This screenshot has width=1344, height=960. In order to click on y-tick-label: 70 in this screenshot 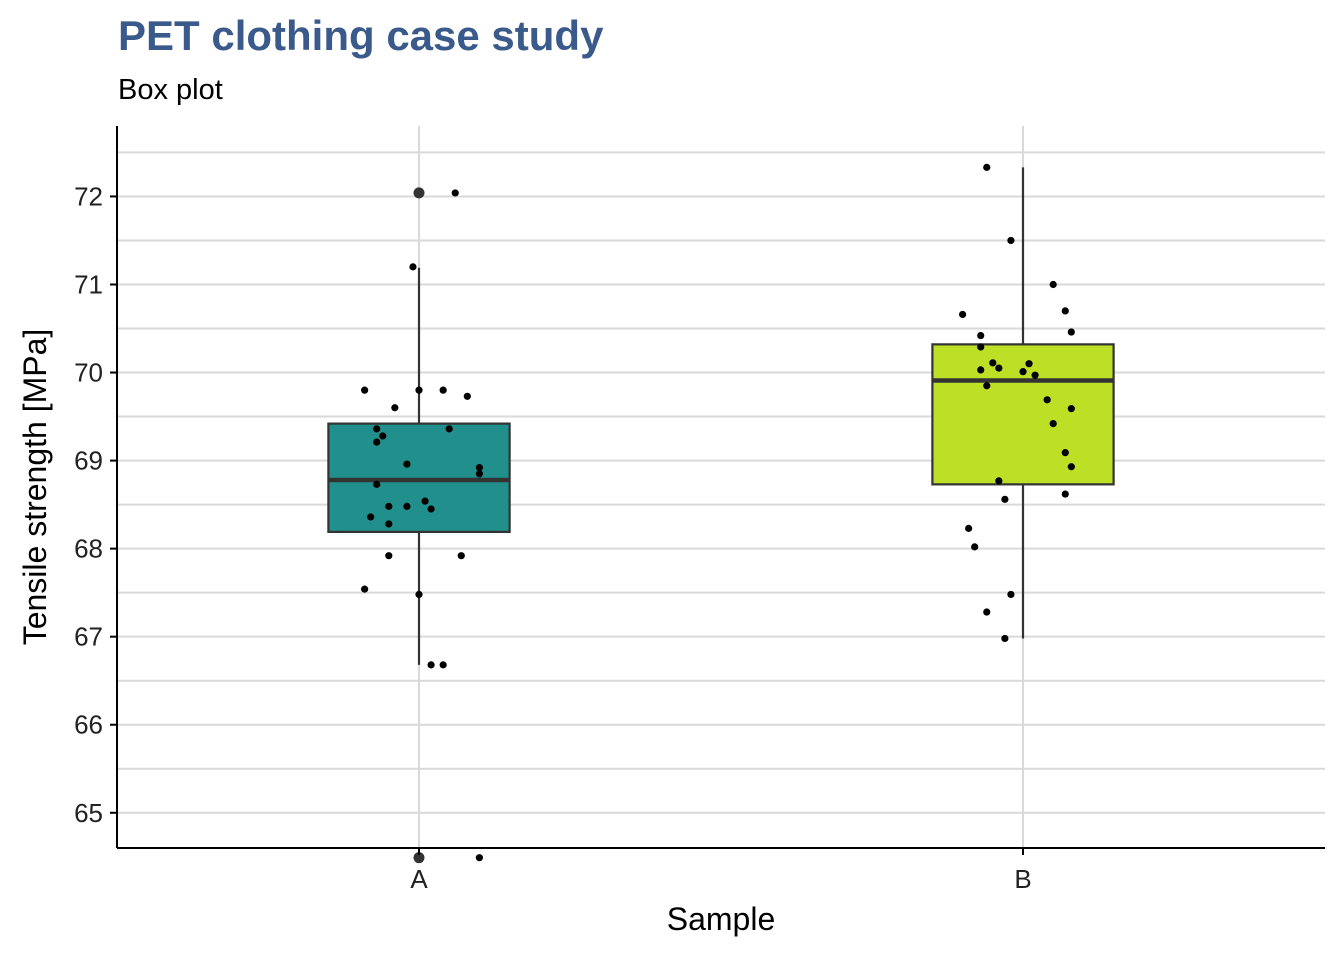, I will do `click(88, 373)`.